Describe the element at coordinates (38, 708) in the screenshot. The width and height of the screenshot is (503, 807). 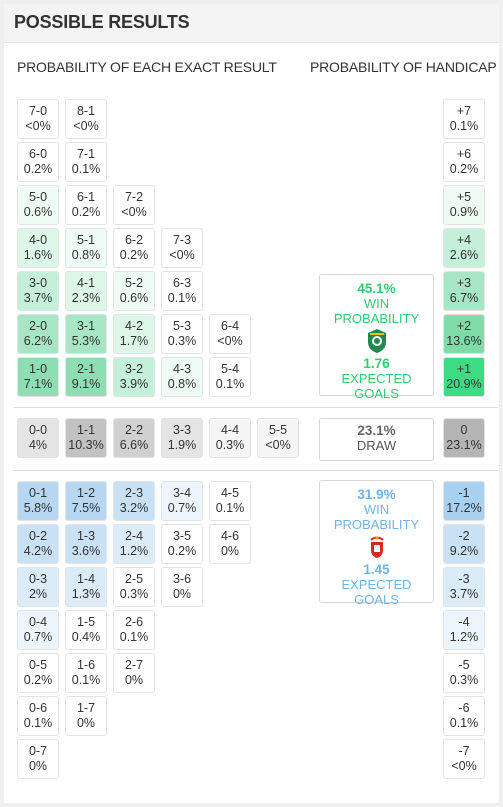
I see `score-label: 0-6` at that location.